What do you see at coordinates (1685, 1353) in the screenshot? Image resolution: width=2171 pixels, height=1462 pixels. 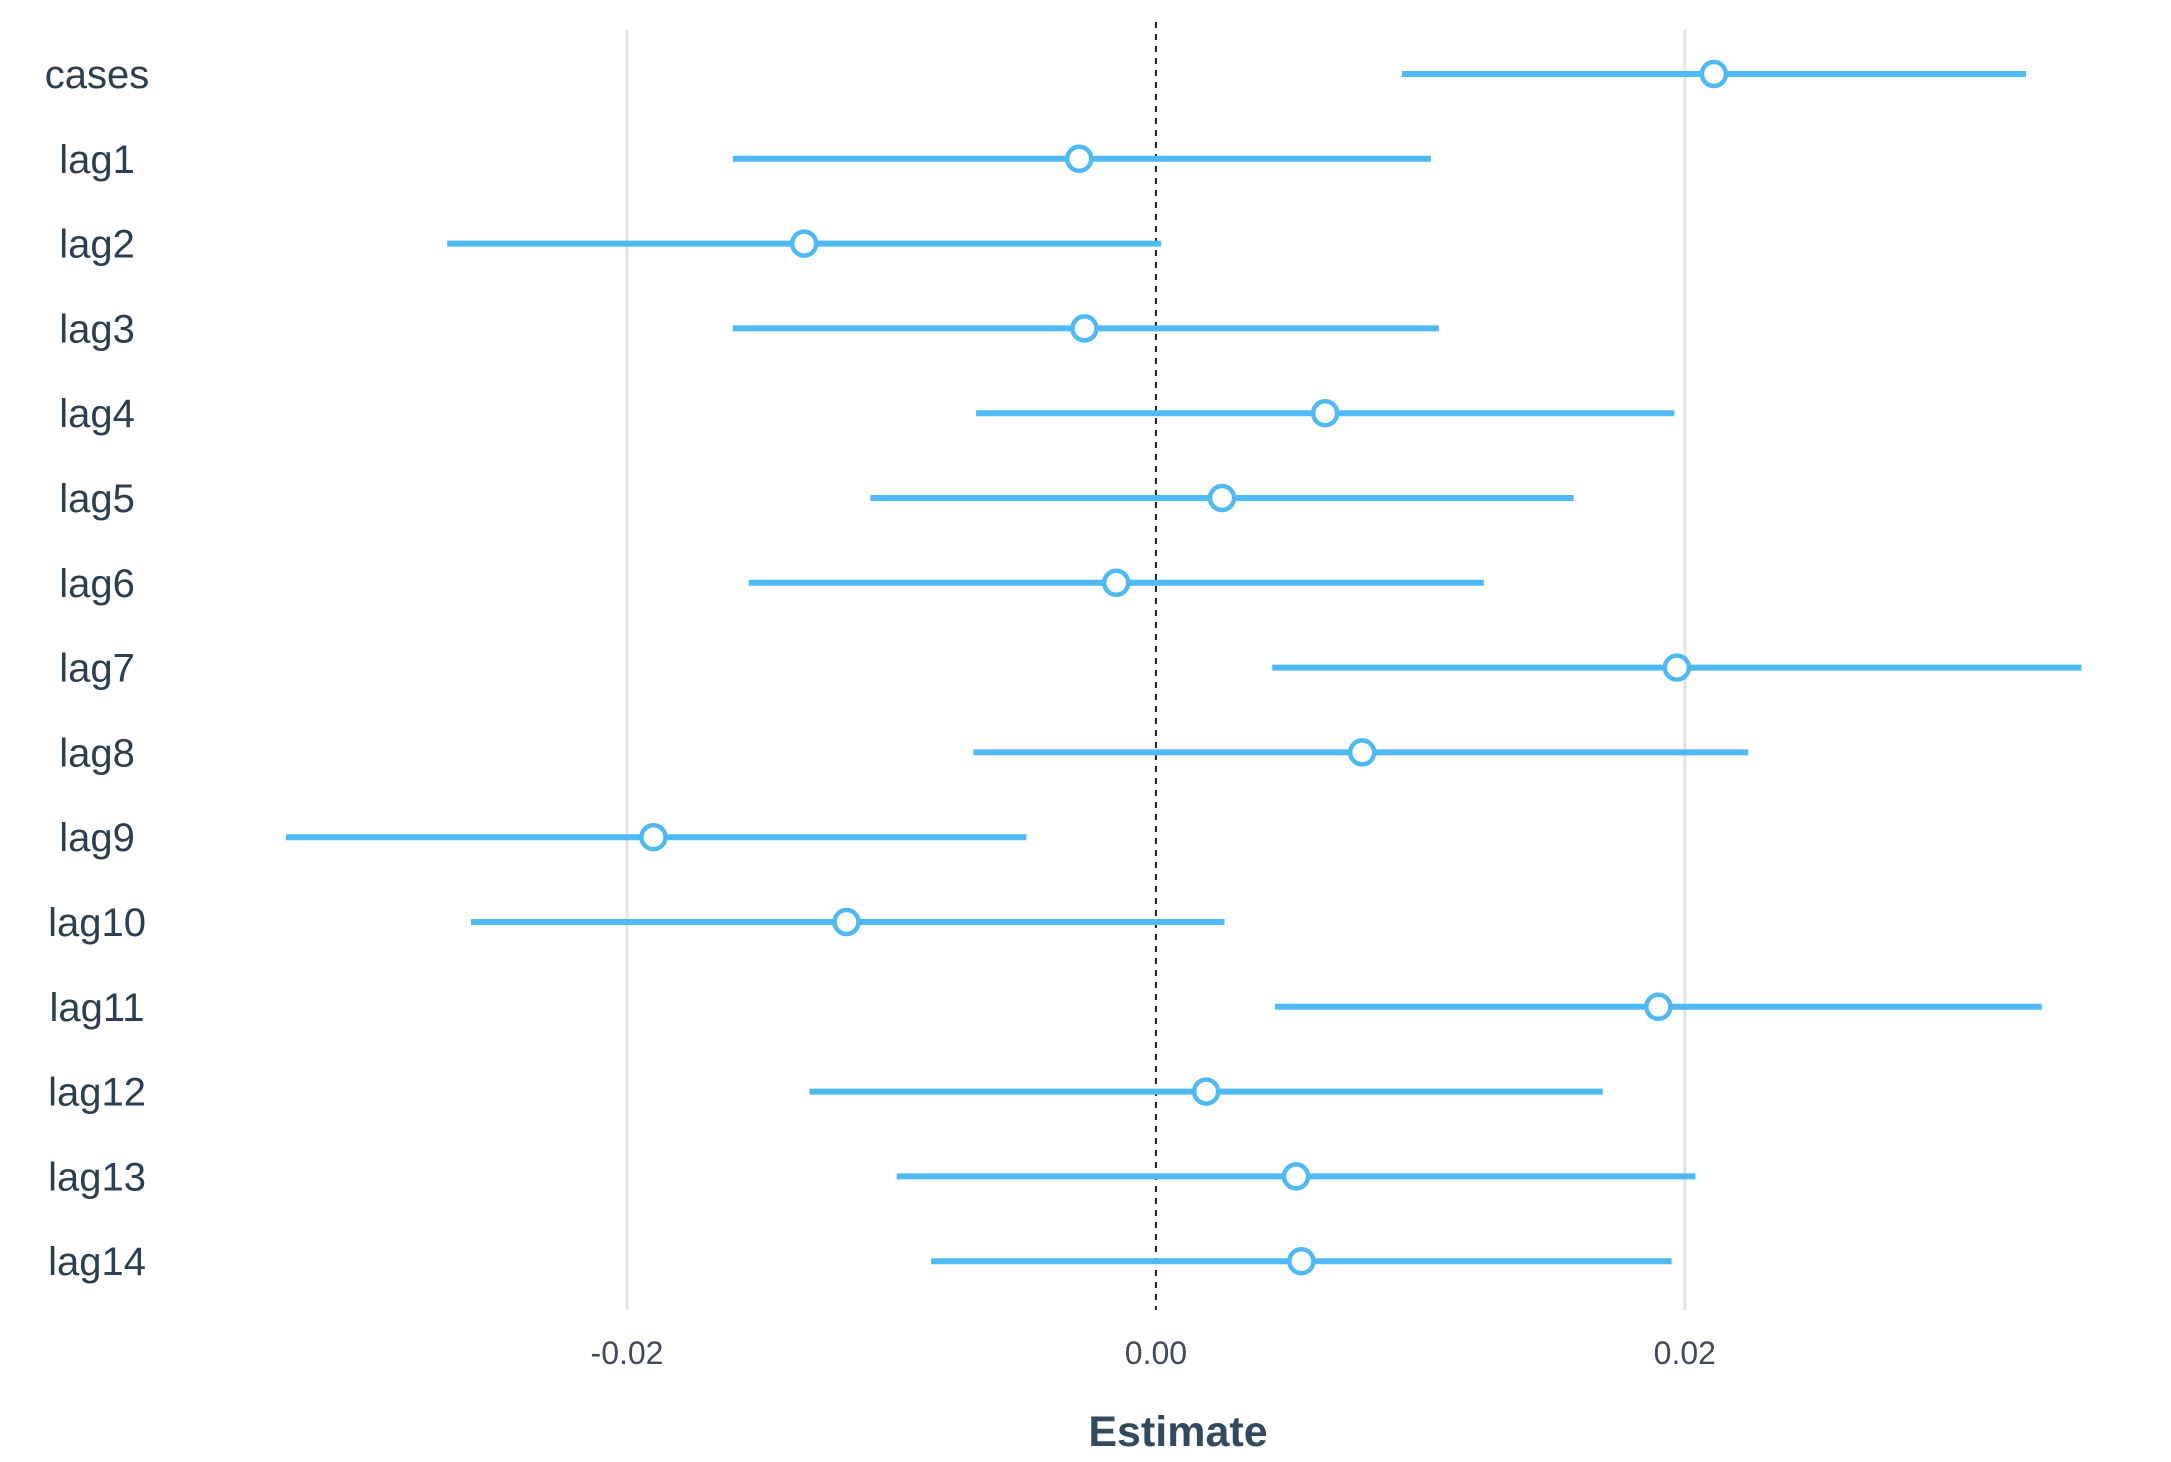 I see `x-tick-label: 0.02` at bounding box center [1685, 1353].